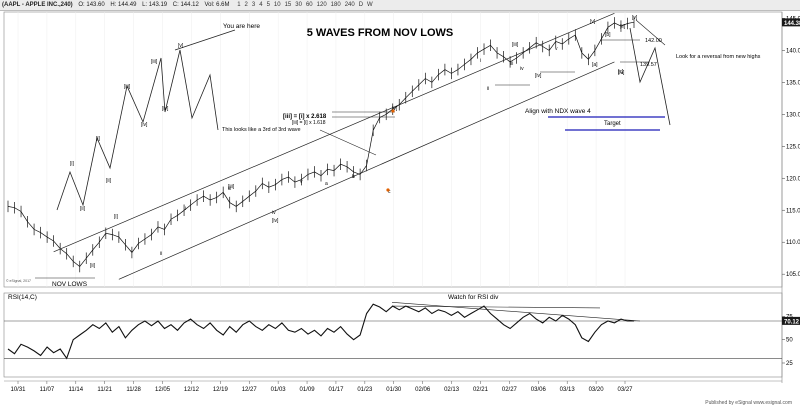 Image resolution: width=800 pixels, height=407 pixels. I want to click on fib-pointer, so click(348, 142).